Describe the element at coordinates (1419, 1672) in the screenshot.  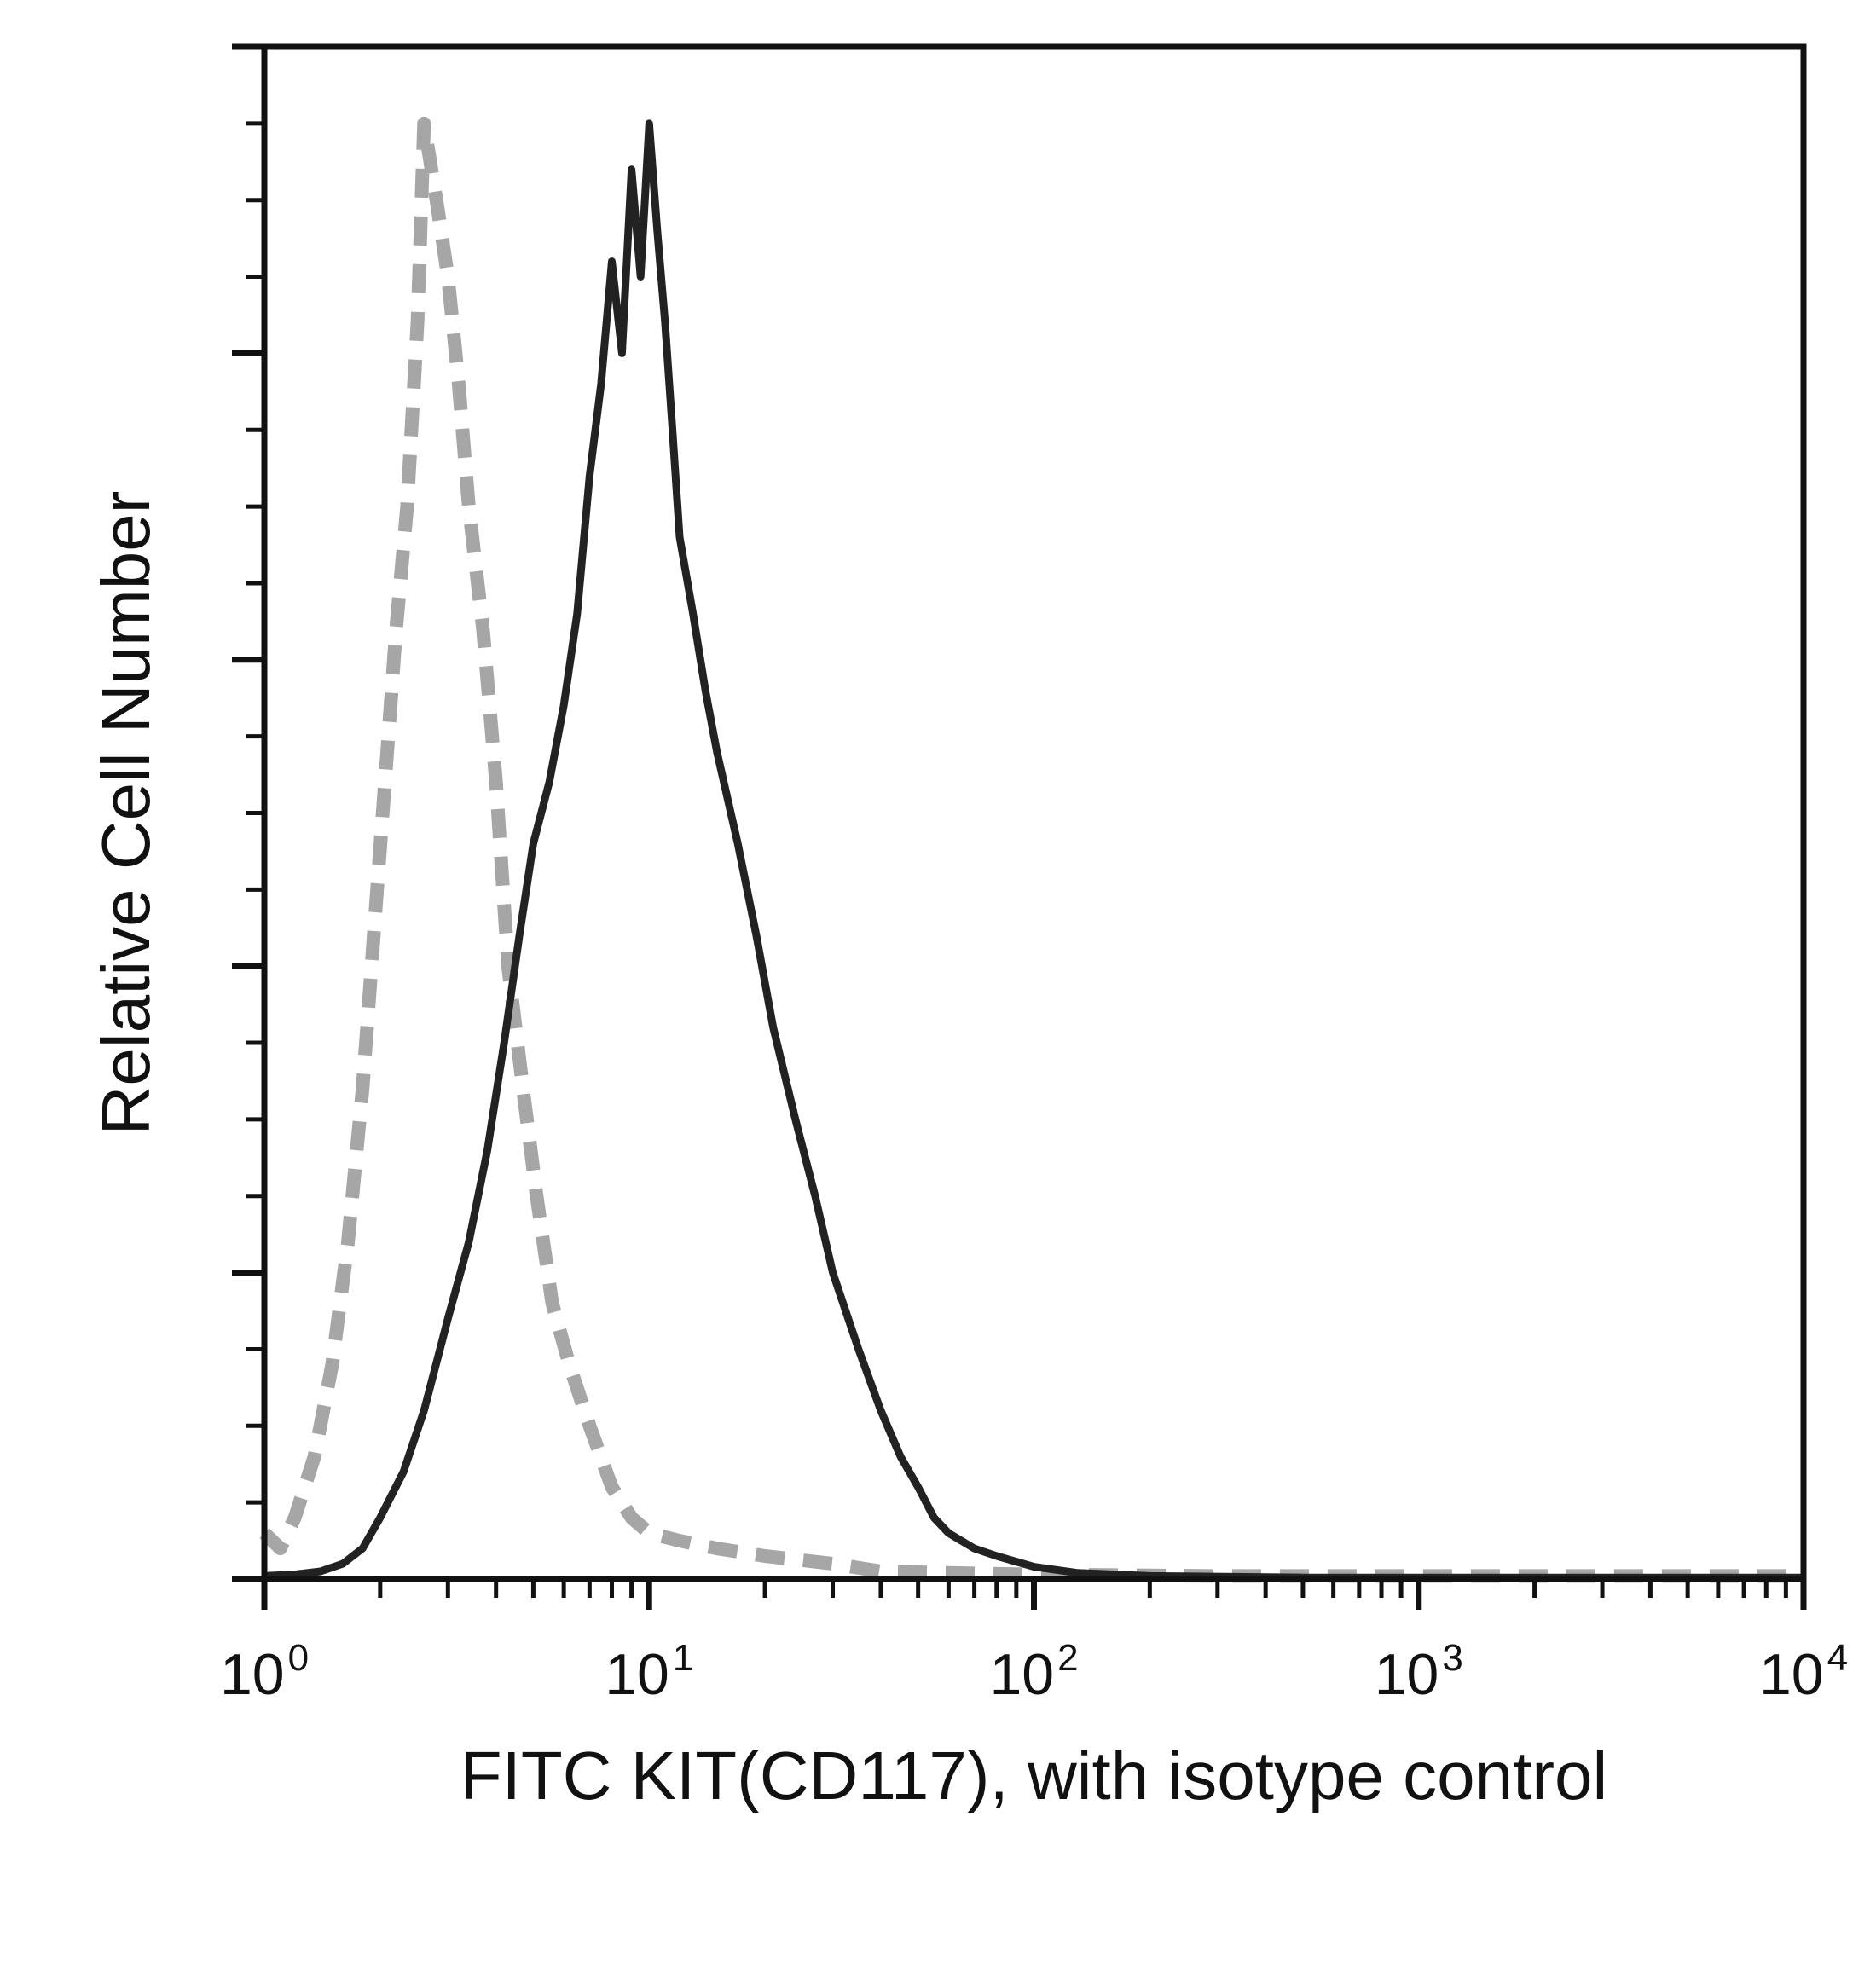
I see `x-tick-label: 10³` at that location.